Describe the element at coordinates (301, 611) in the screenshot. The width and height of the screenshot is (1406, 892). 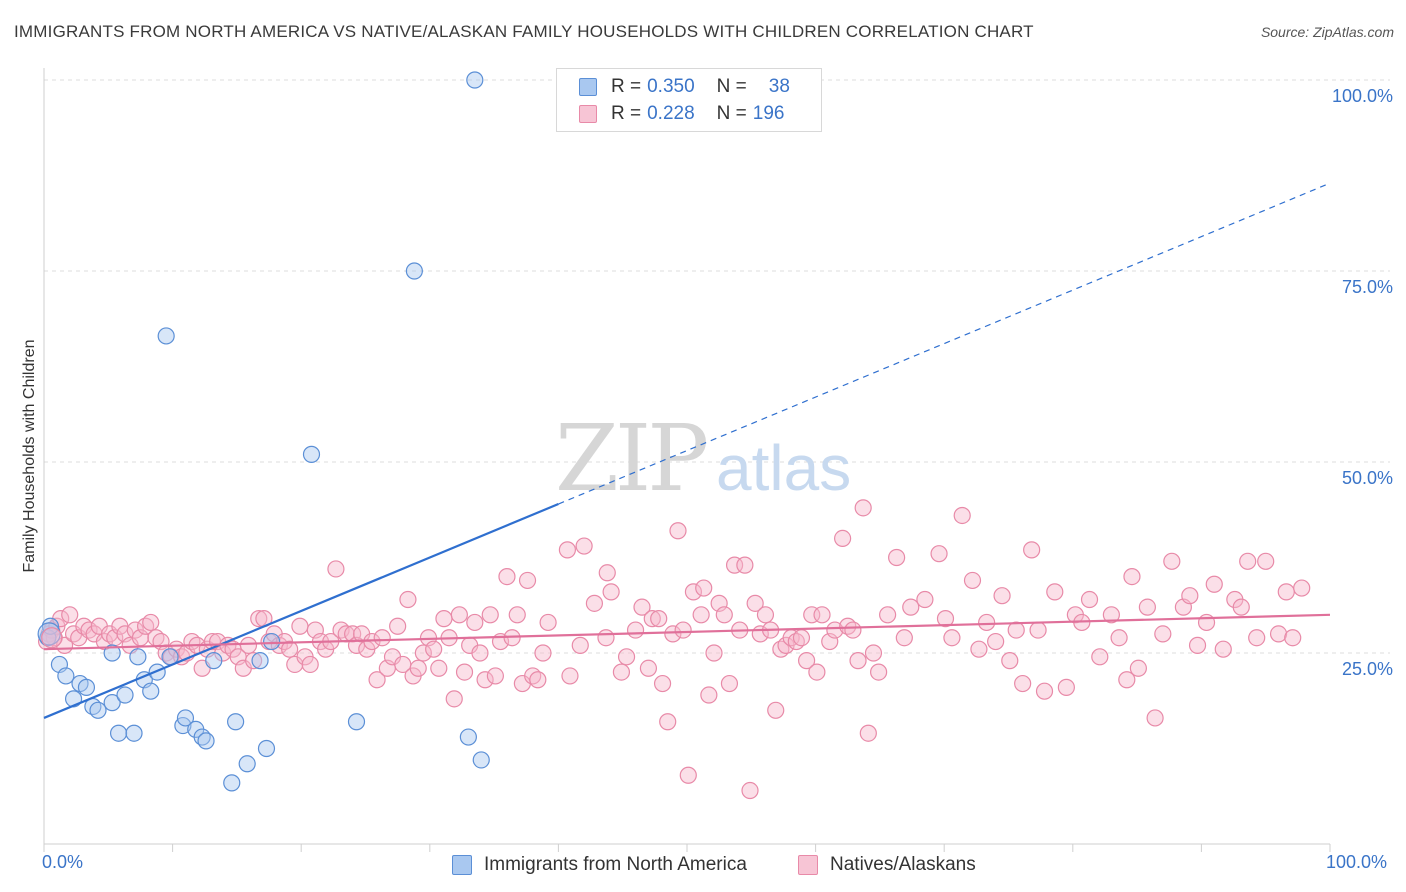
I see `immigrant-trendline` at that location.